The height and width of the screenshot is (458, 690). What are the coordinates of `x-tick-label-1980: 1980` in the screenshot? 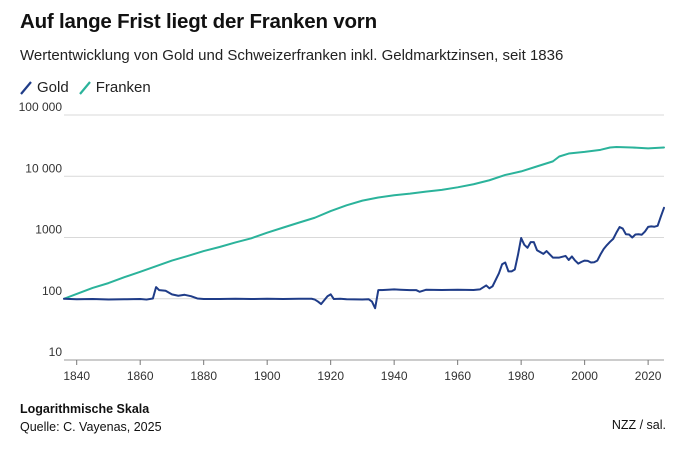 It's located at (521, 376).